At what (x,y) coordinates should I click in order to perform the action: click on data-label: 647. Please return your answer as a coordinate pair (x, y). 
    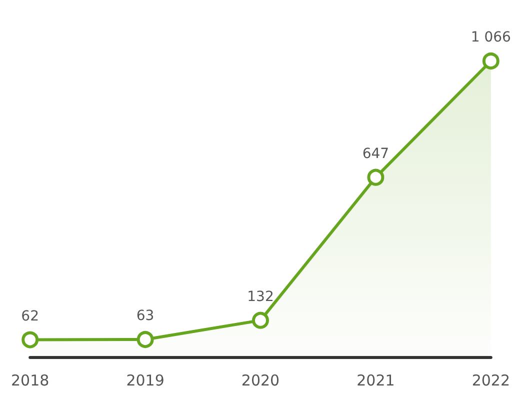
    Looking at the image, I should click on (376, 154).